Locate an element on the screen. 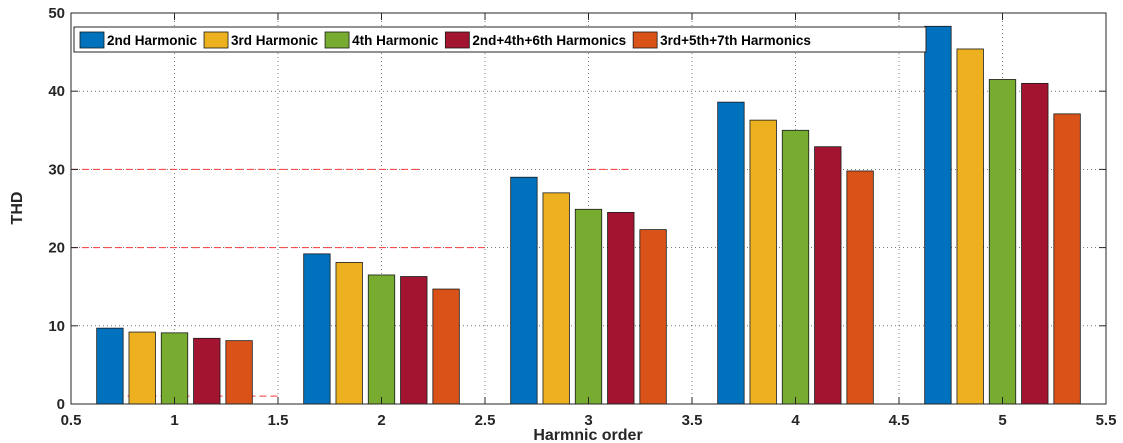  x-axis-label: Harmnic order is located at coordinates (587, 435).